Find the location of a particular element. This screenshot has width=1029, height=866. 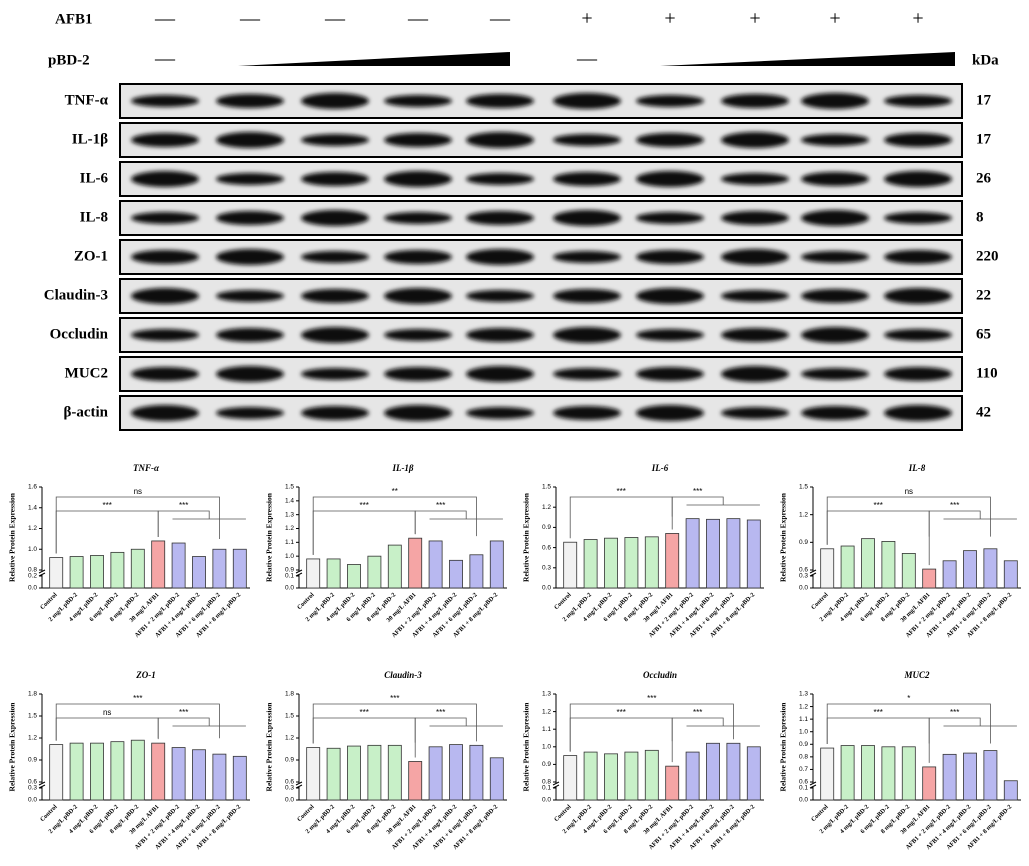

protein-label: β-actin is located at coordinates (85, 412).